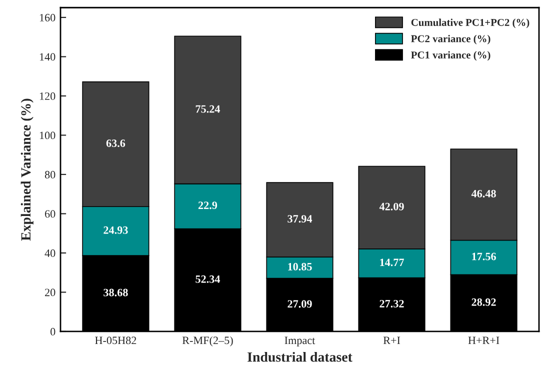 This screenshot has height=381, width=550. Describe the element at coordinates (48, 18) in the screenshot. I see `y-tick-label: 160` at that location.